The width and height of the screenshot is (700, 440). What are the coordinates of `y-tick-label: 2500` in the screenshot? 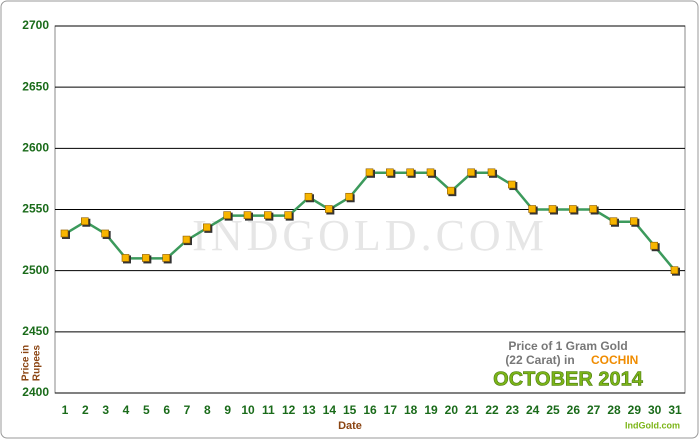 It's located at (35, 270).